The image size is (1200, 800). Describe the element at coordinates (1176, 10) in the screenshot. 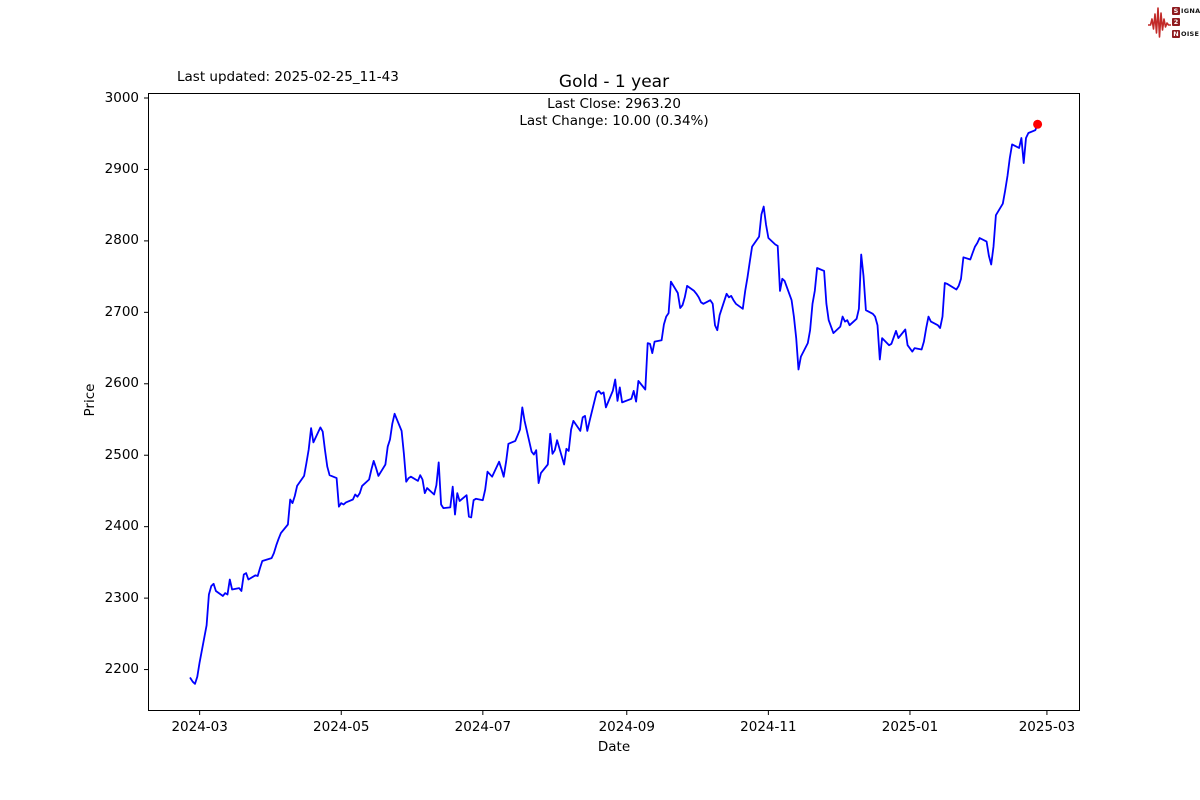

I see `logo-box-s: S` at that location.